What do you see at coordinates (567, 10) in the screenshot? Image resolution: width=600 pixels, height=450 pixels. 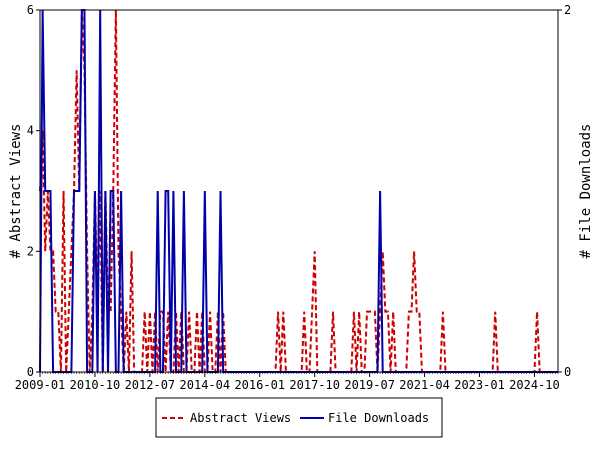 I see `y2-tick-label: 2` at bounding box center [567, 10].